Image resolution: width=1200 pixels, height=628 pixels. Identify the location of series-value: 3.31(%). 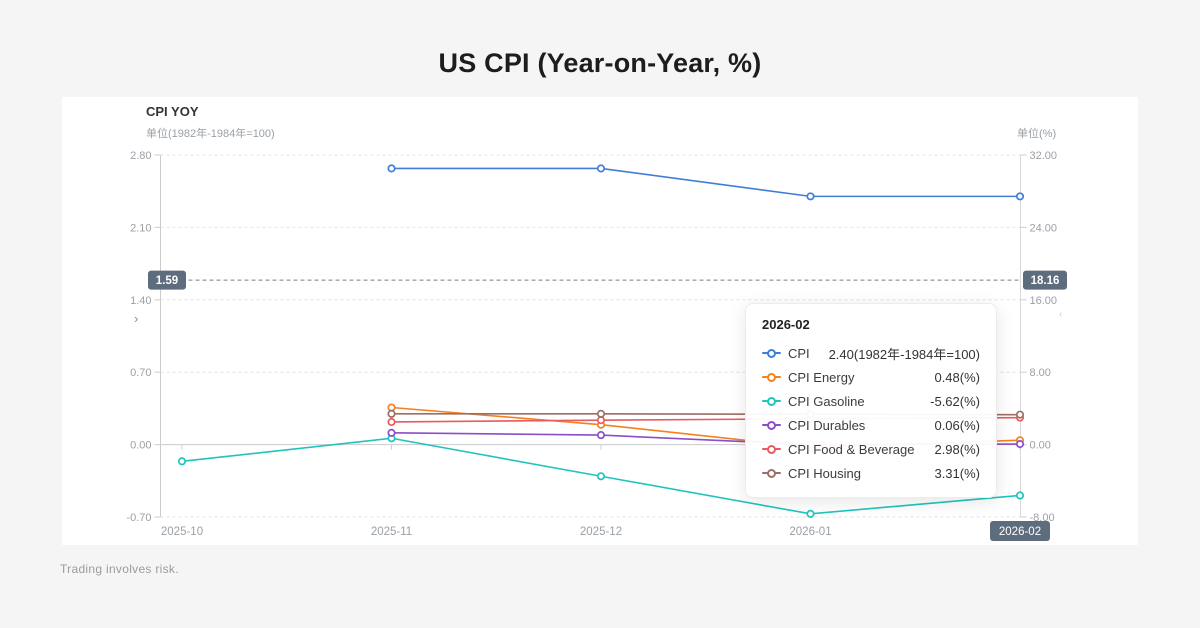
(957, 473).